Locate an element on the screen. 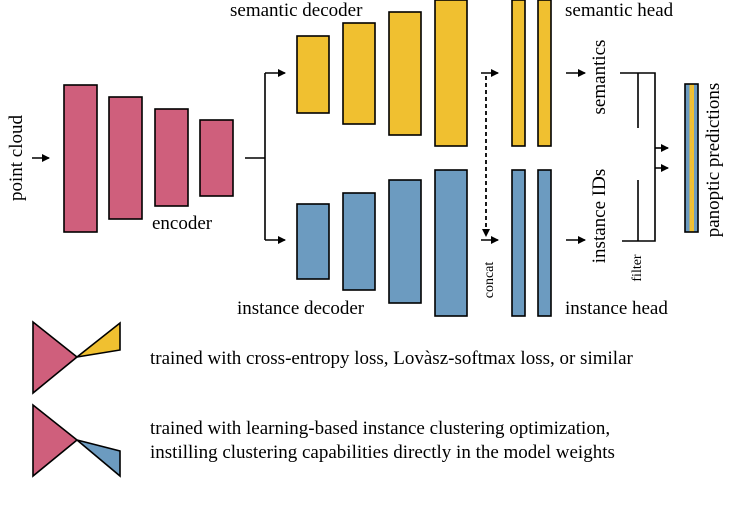 The image size is (729, 516). encoder is located at coordinates (148, 158).